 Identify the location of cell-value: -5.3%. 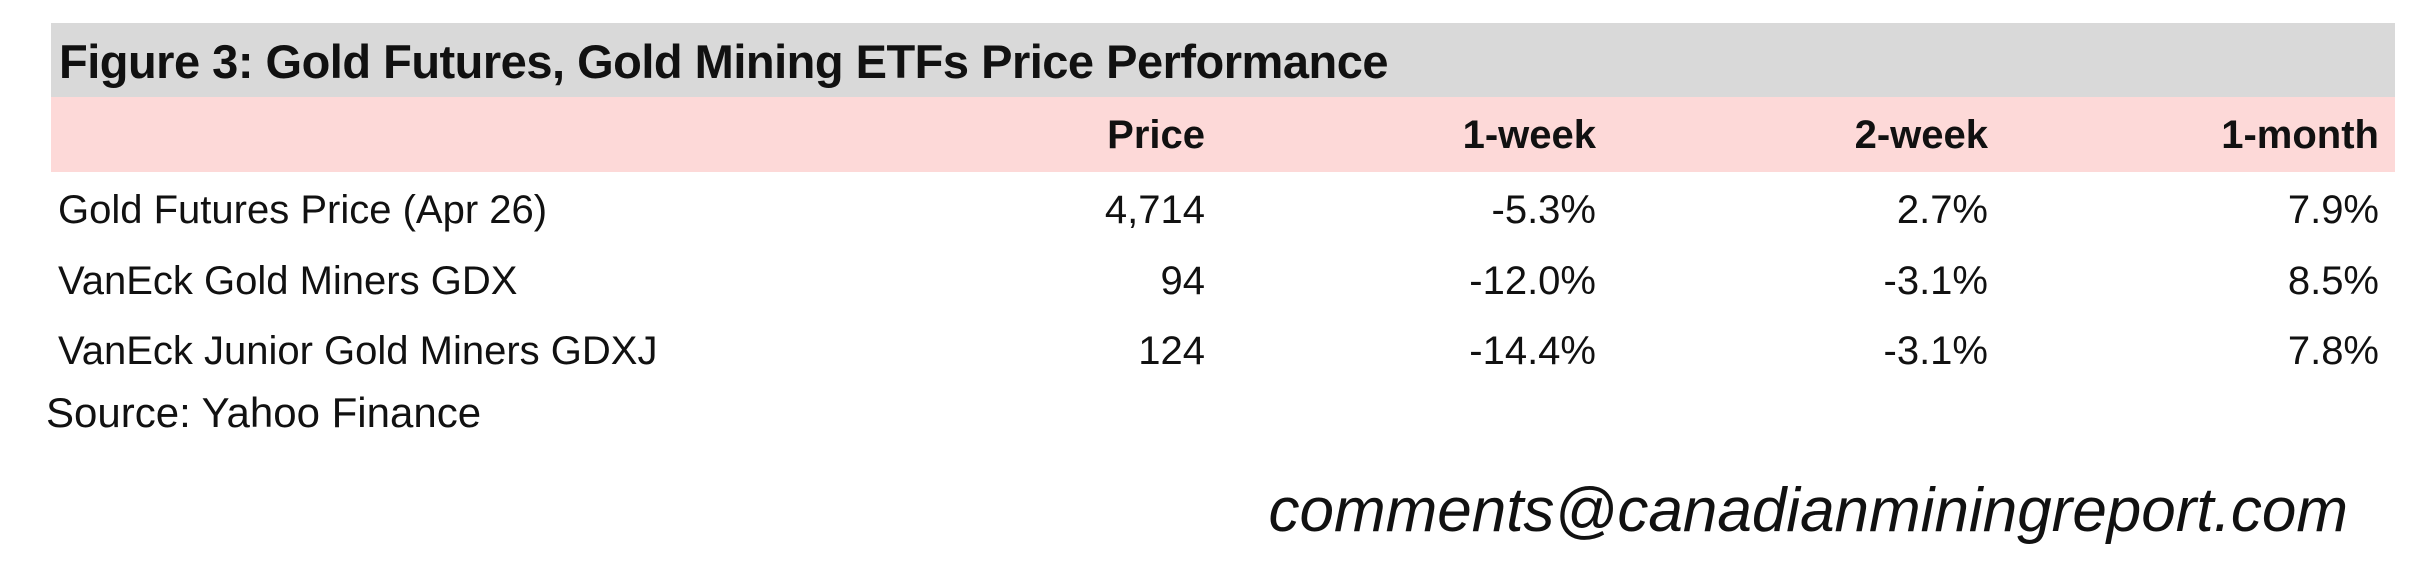
(1544, 210).